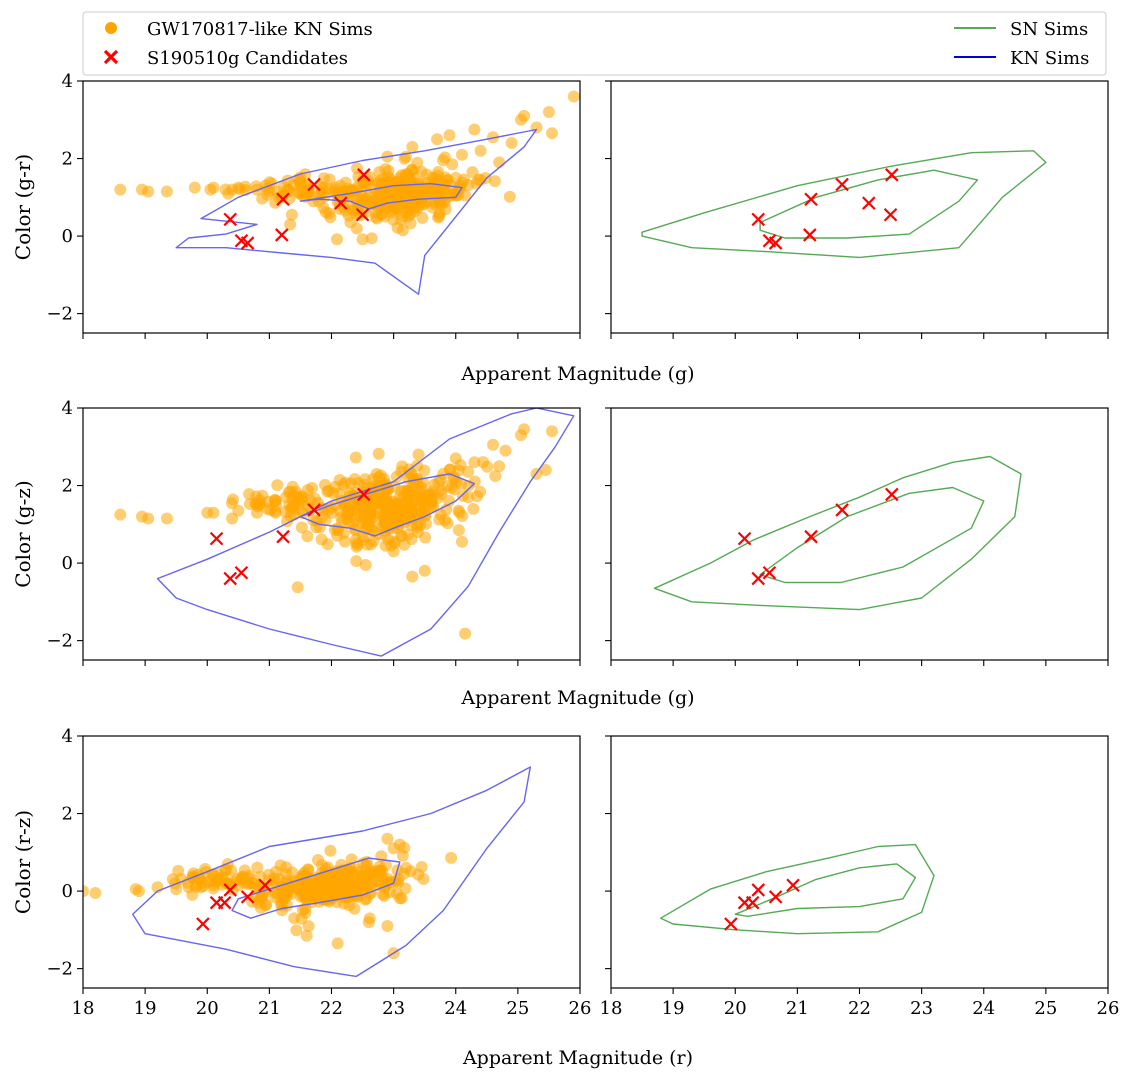 The width and height of the screenshot is (1131, 1082). I want to click on panel-r1-c1: −2 0 2 4, so click(313, 205).